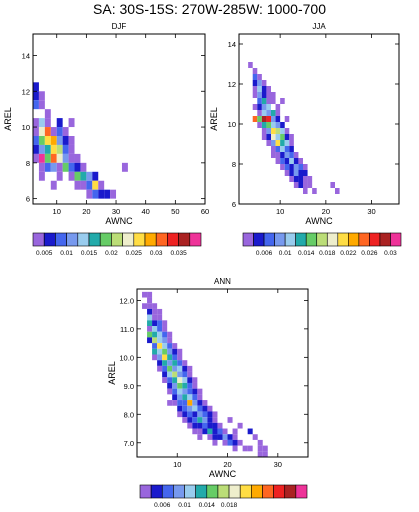  What do you see at coordinates (390, 253) in the screenshot?
I see `colorbar-label: 0.03` at bounding box center [390, 253].